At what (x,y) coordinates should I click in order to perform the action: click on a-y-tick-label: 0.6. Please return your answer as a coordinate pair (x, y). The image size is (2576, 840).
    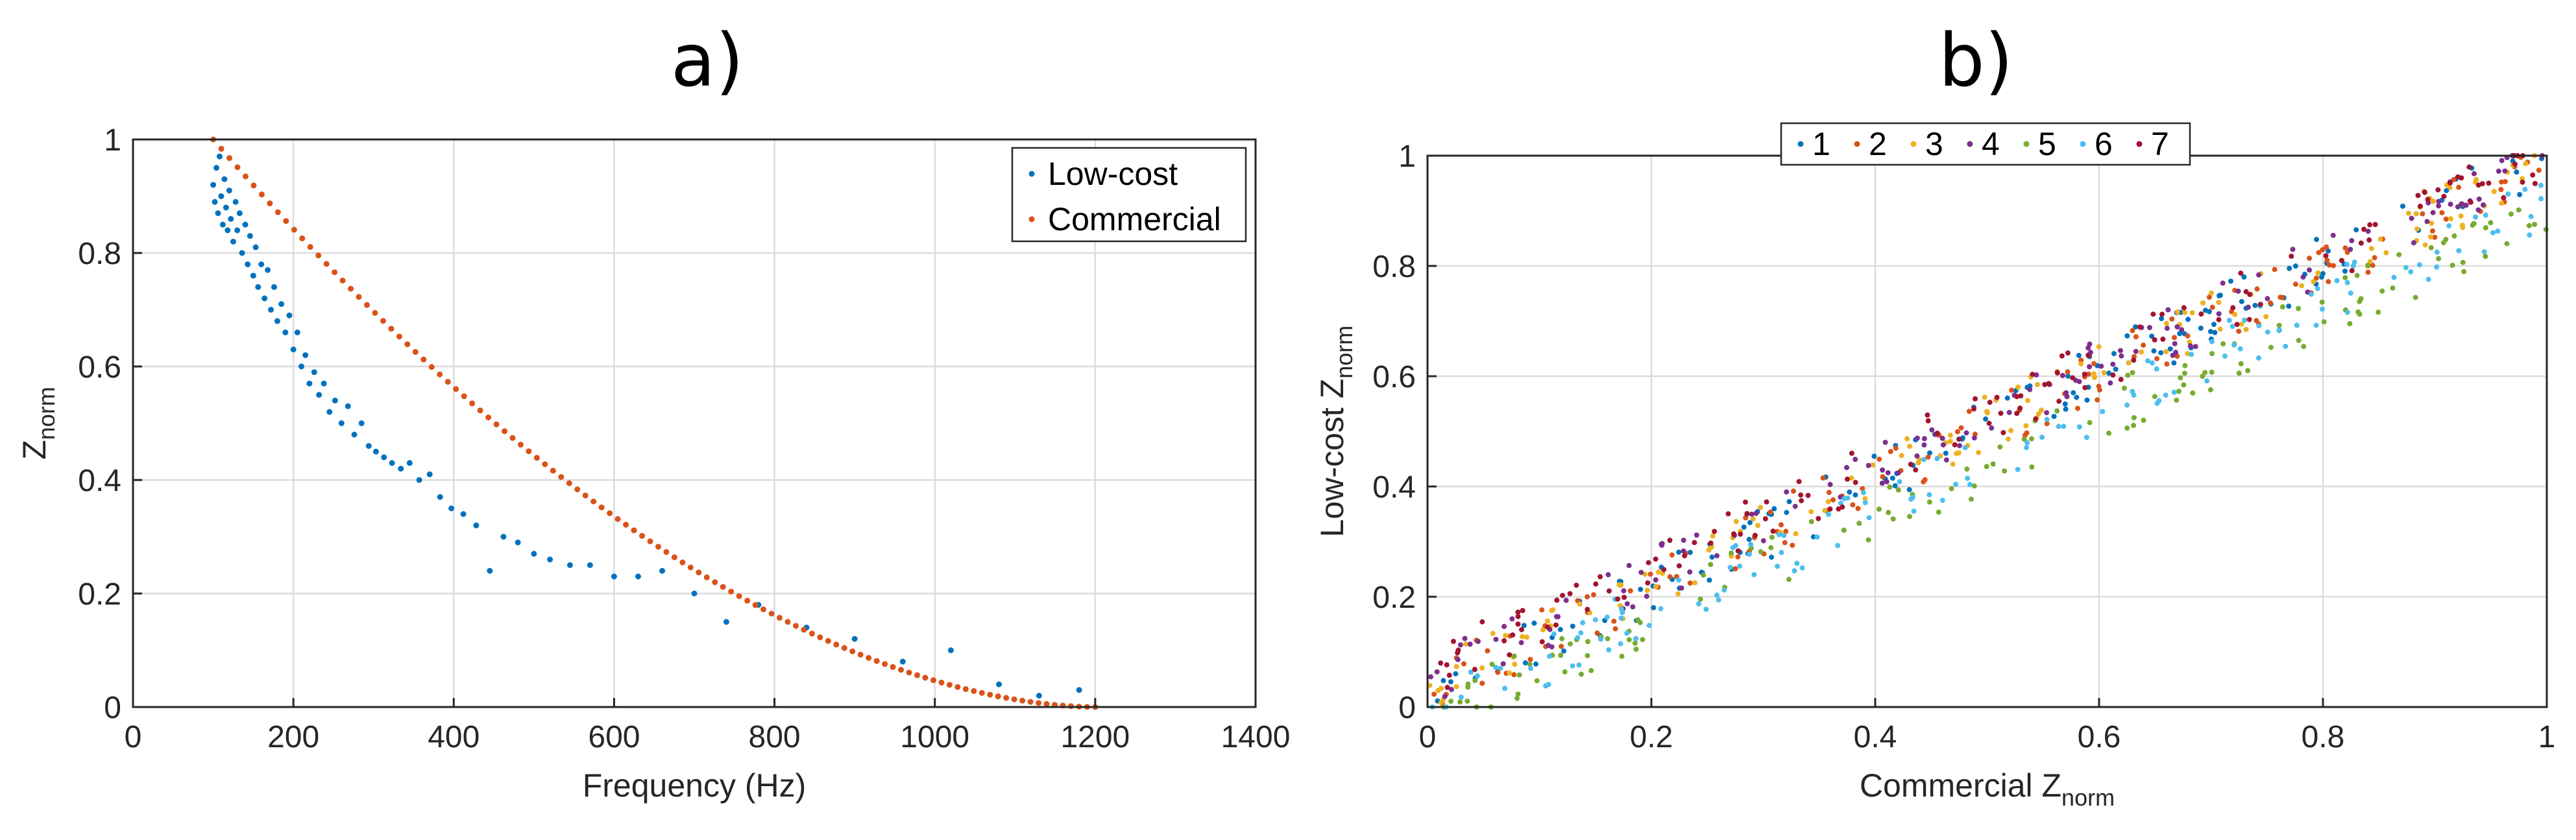
    Looking at the image, I should click on (99, 367).